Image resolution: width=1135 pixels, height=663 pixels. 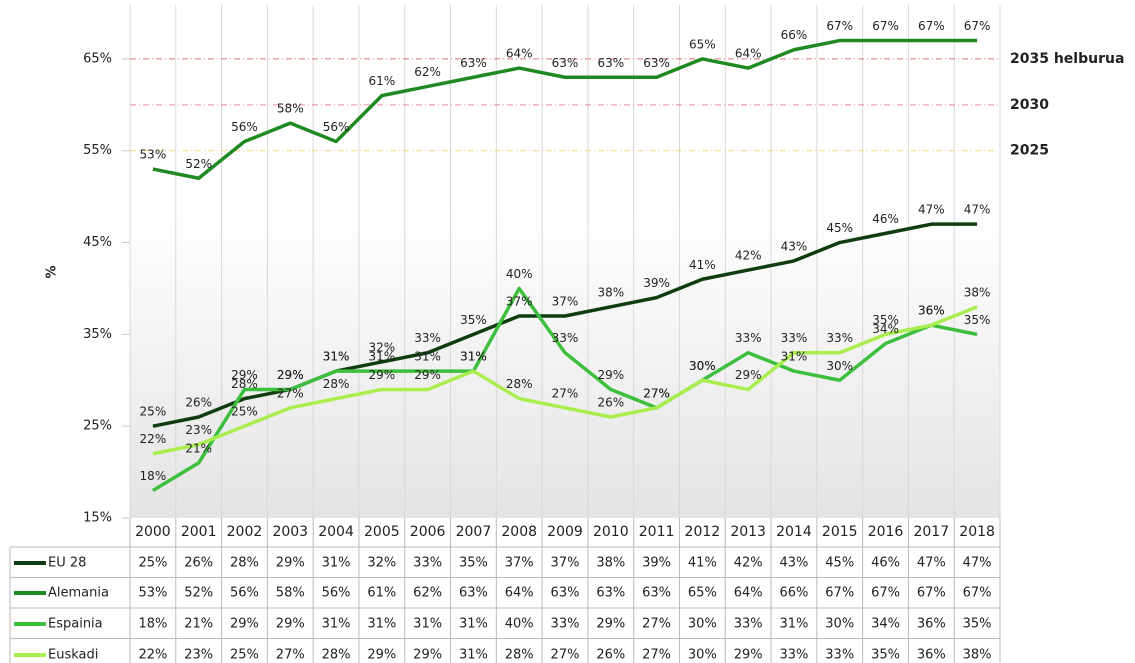 What do you see at coordinates (381, 593) in the screenshot?
I see `table-cell: 61%` at bounding box center [381, 593].